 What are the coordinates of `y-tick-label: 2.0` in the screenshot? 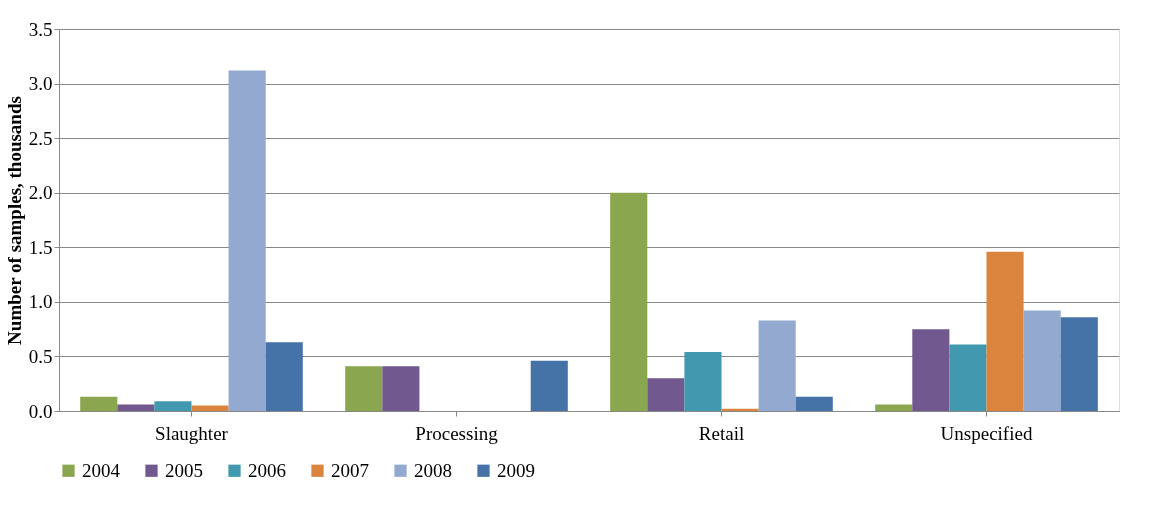 It's located at (40, 193).